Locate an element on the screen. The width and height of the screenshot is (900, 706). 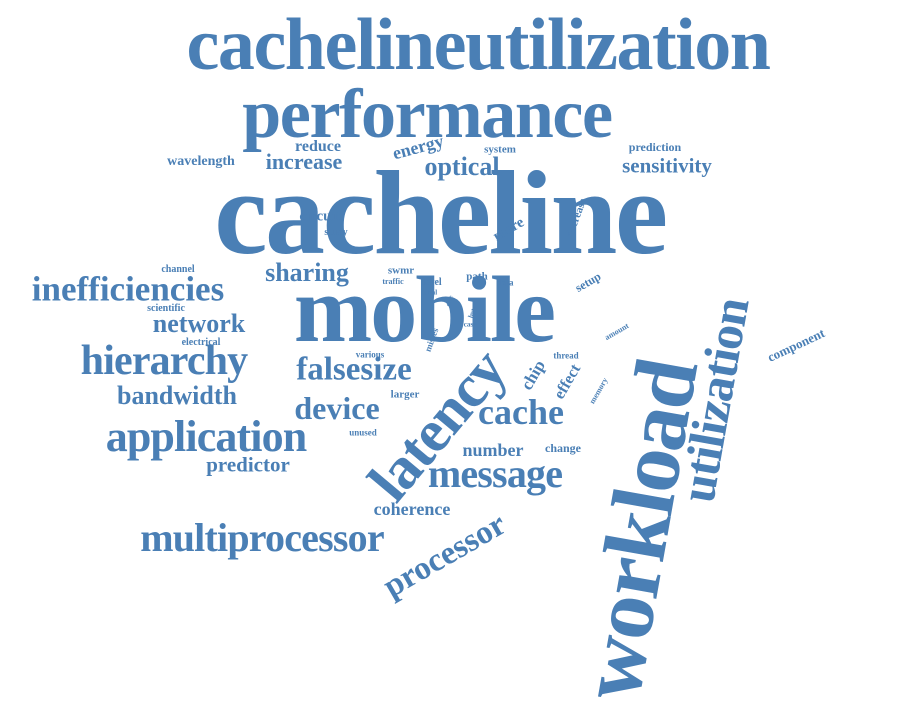
word-circuit: circuit is located at coordinates (320, 216).